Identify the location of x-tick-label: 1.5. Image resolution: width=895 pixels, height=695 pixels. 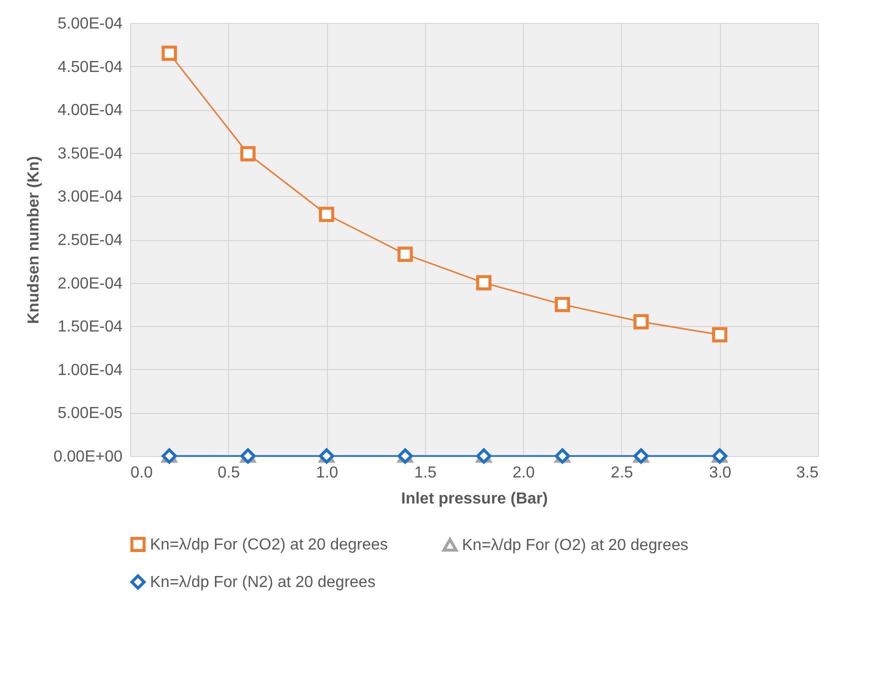
(425, 473).